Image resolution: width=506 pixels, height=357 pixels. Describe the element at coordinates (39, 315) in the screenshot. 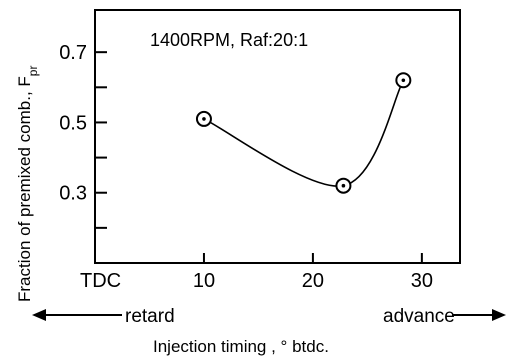

I see `retard-arrow-head` at that location.